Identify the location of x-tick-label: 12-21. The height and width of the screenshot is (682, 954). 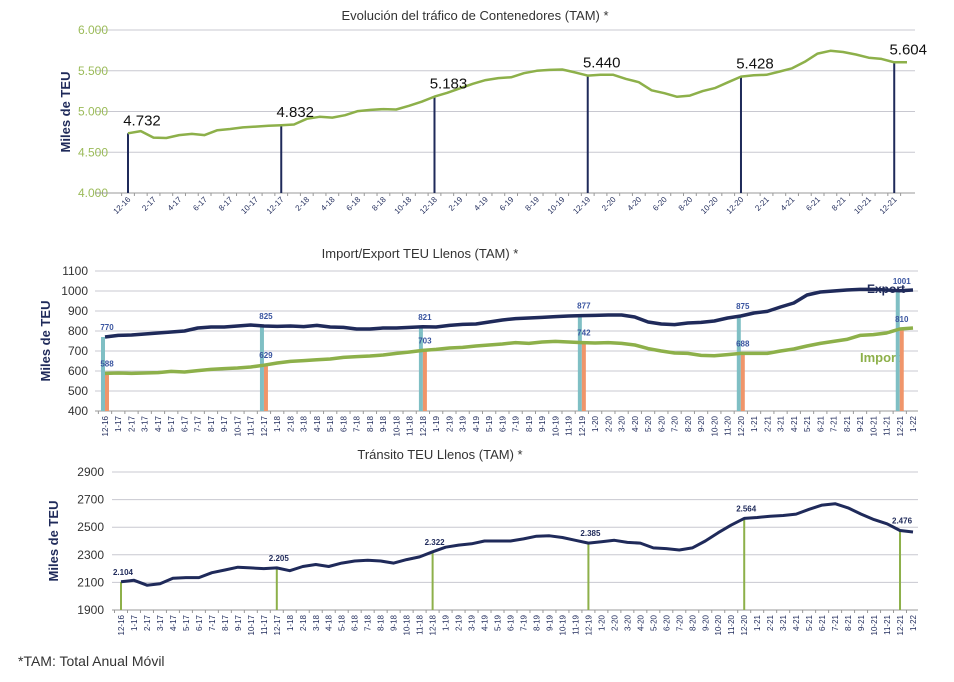
(888, 205).